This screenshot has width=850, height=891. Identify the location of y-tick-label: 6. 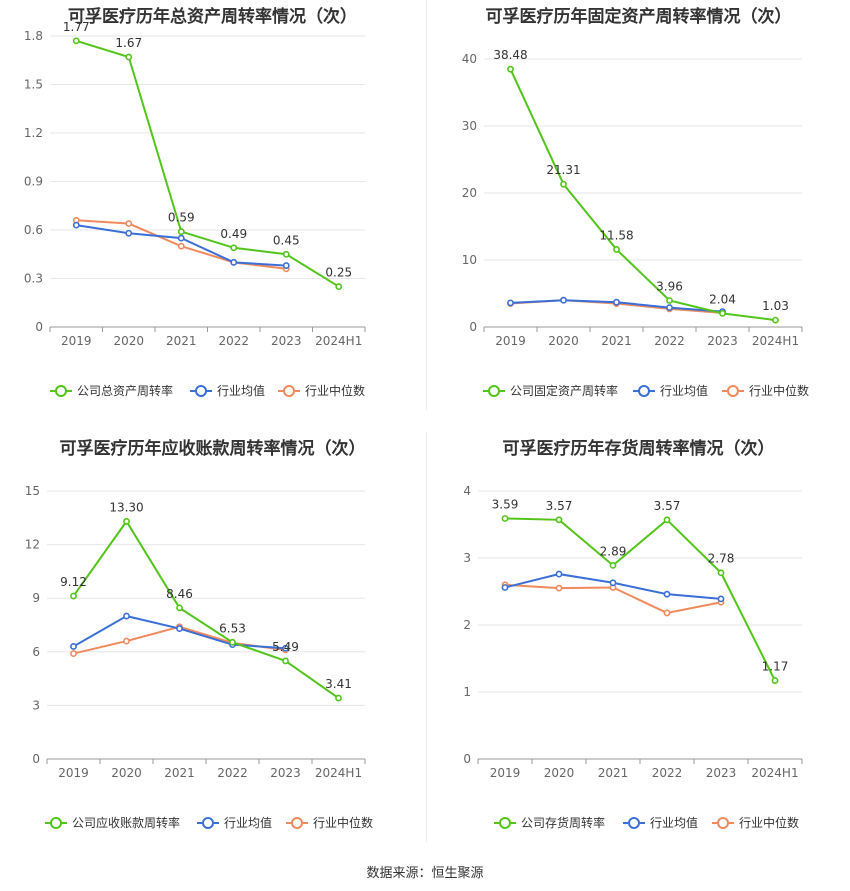
(36, 652).